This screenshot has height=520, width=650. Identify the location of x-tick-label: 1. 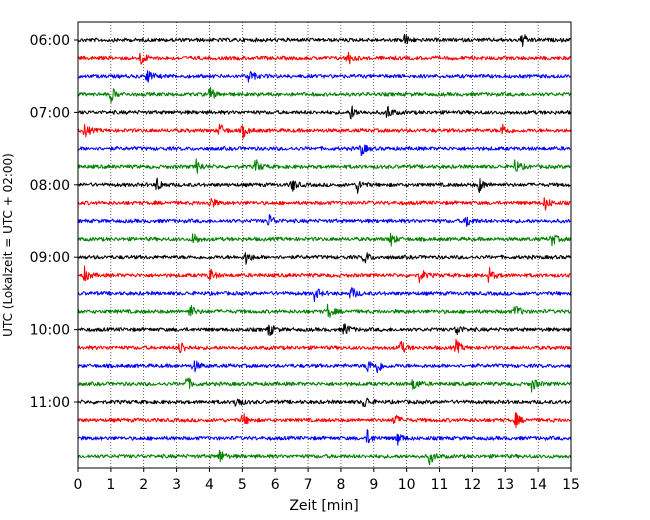
(110, 485).